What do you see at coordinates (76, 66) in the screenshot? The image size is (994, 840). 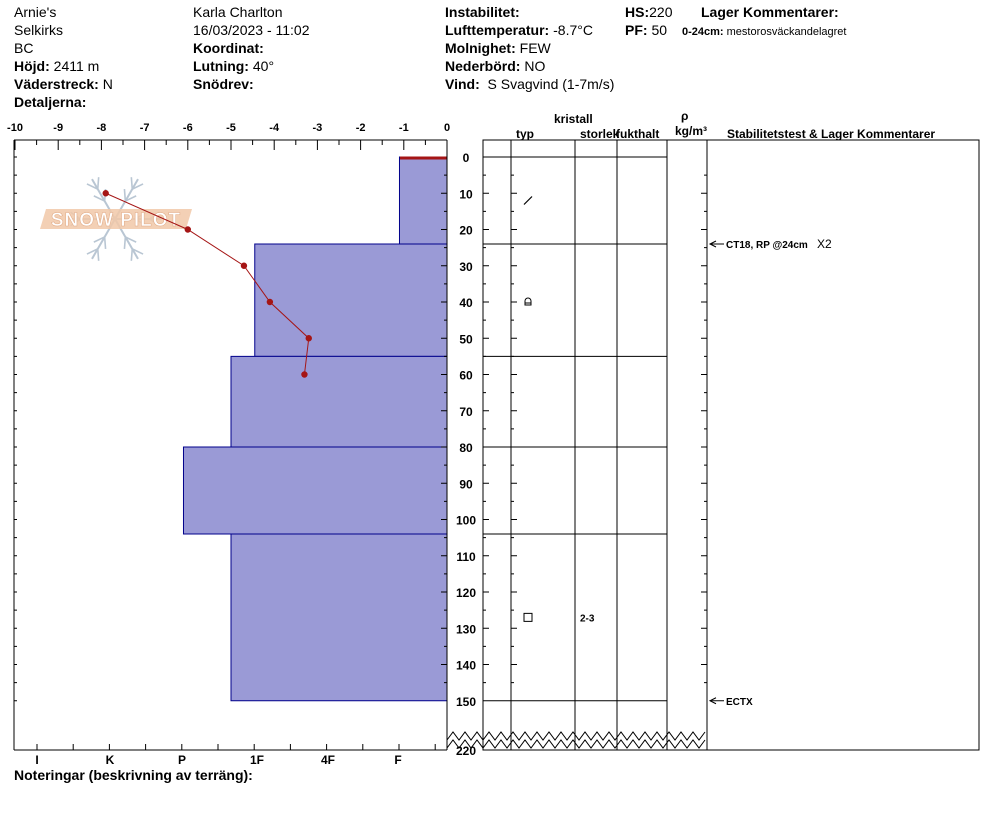 I see `elevation-value: 2411 m` at bounding box center [76, 66].